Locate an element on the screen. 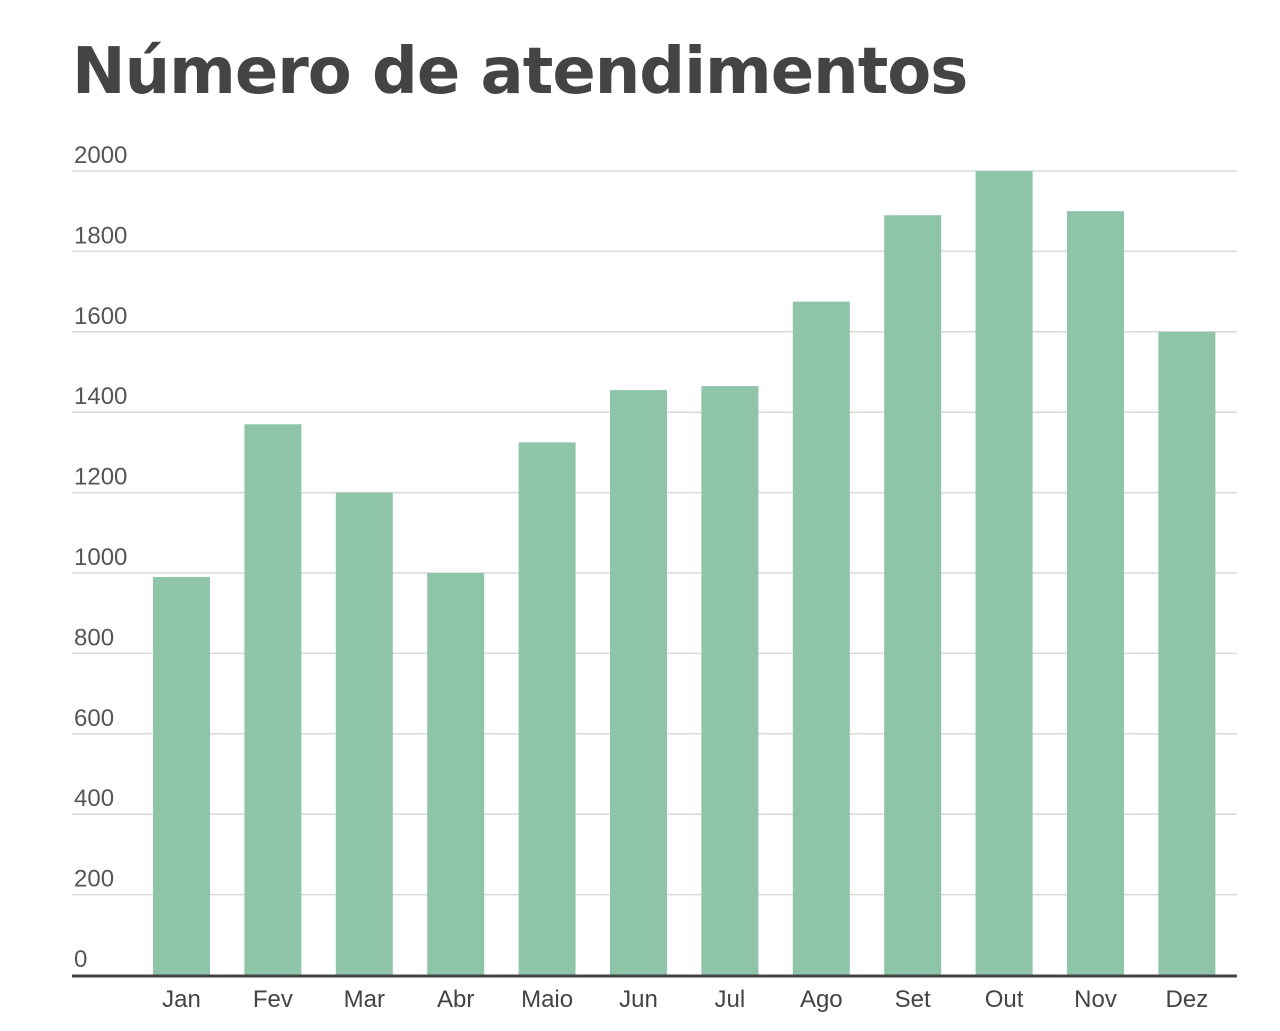  x-tick-label: Nov is located at coordinates (1095, 999).